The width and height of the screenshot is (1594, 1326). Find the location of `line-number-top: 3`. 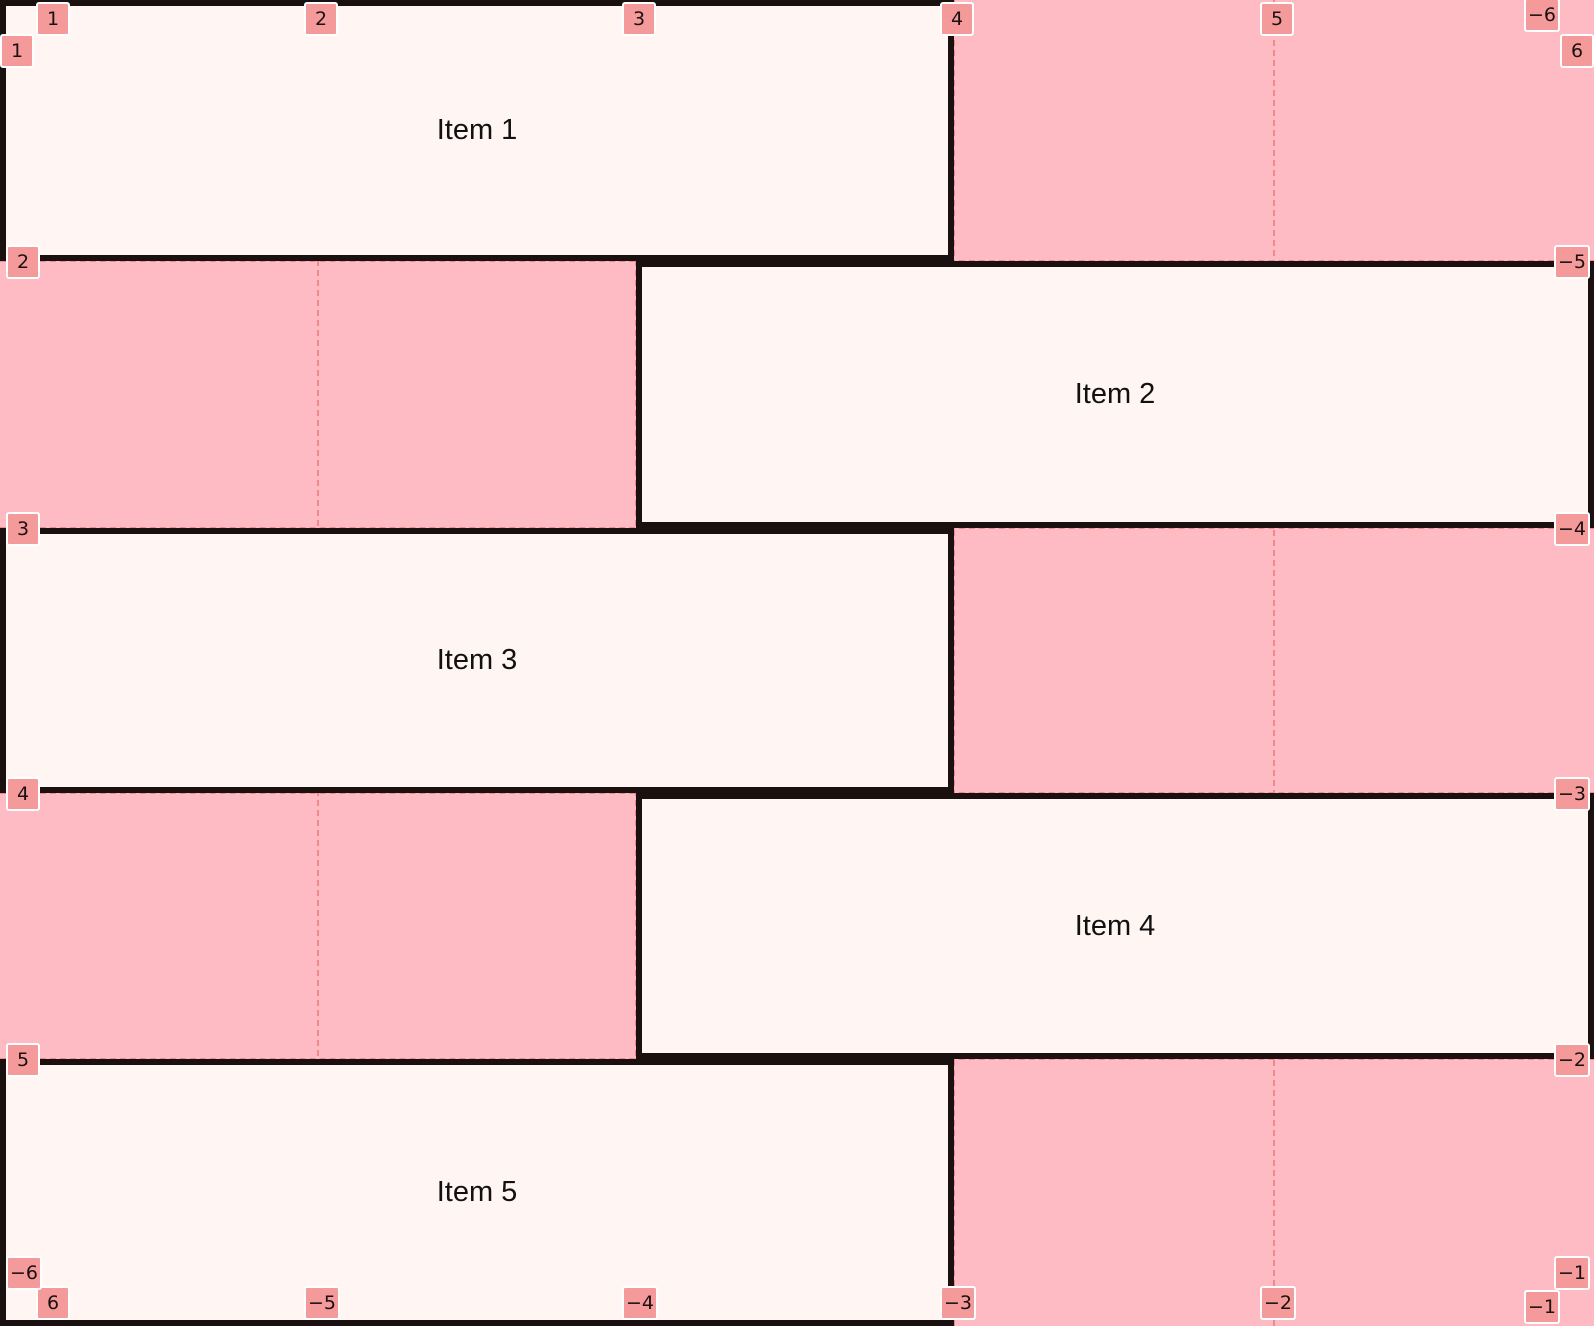

line-number-top: 3 is located at coordinates (639, 19).